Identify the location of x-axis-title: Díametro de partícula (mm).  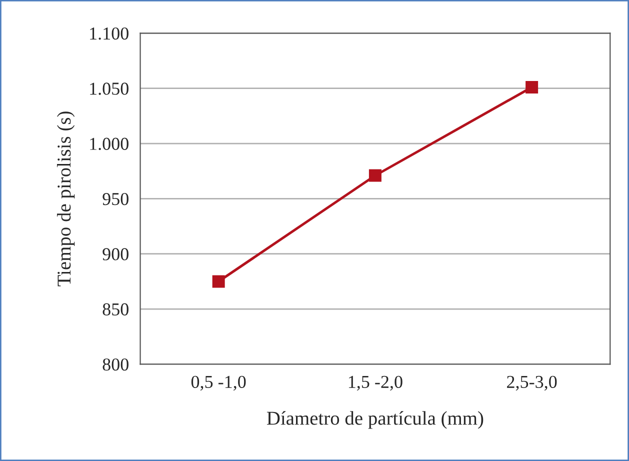
(375, 420).